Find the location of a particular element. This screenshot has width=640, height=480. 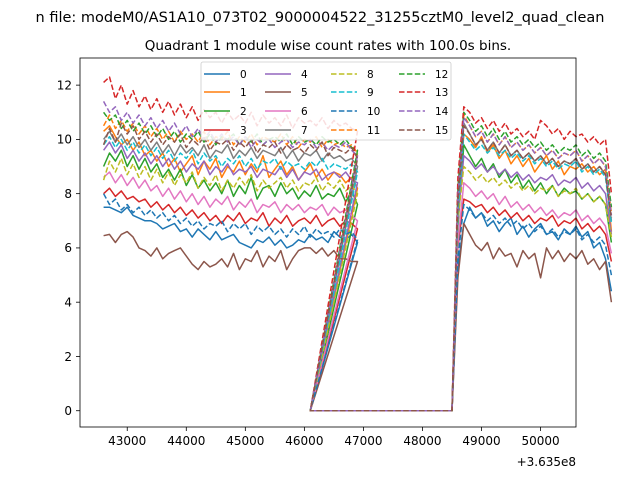

y-tick-label: 8 is located at coordinates (68, 194).